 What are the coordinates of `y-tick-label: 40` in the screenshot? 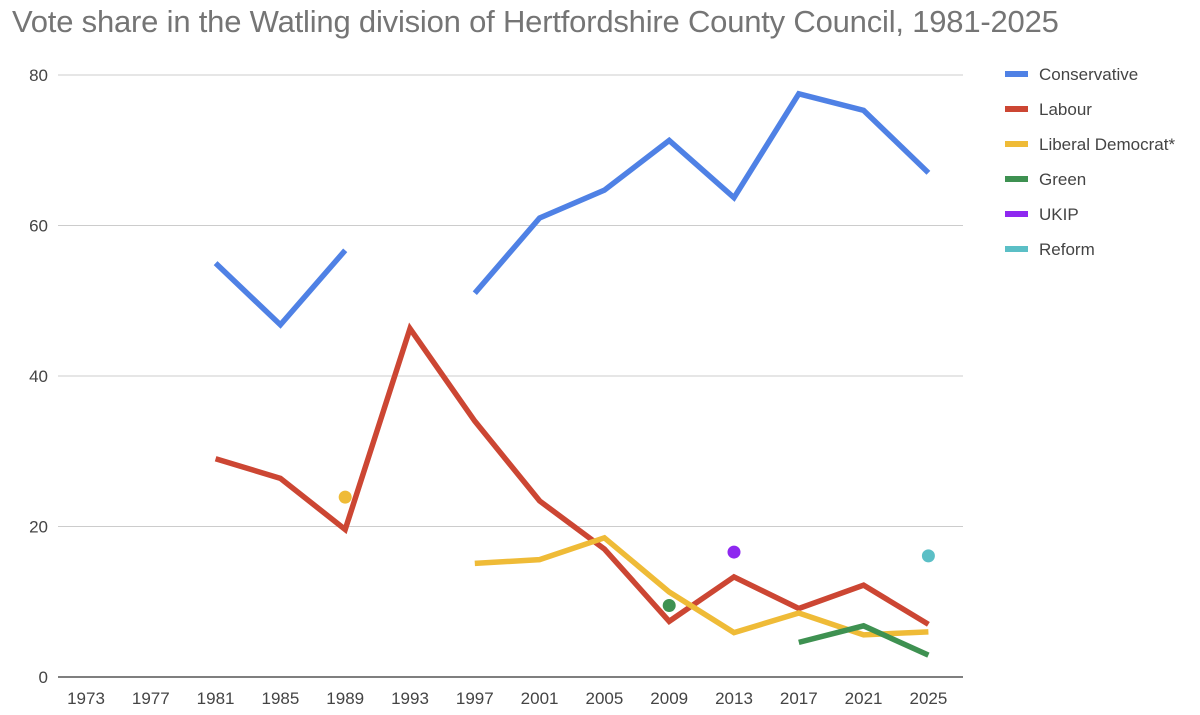 It's located at (38, 376).